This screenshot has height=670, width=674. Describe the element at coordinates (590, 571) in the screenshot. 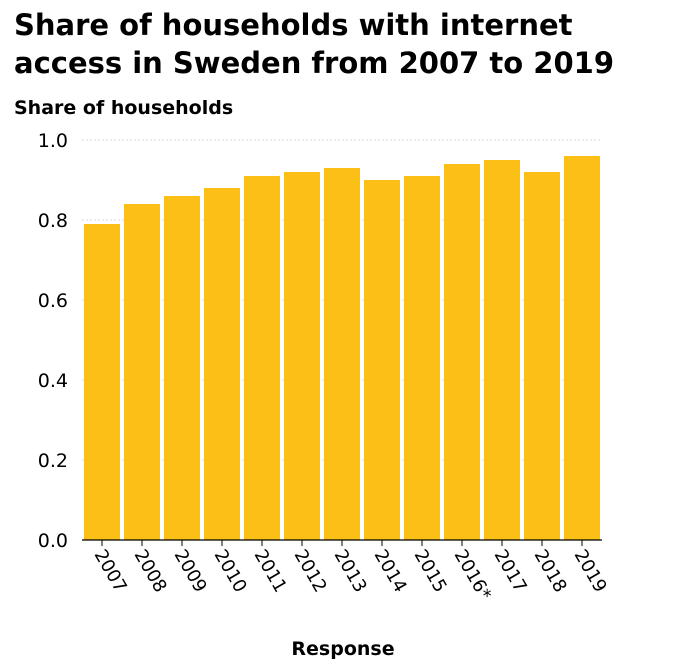

I see `x-tick-label: 2019` at that location.